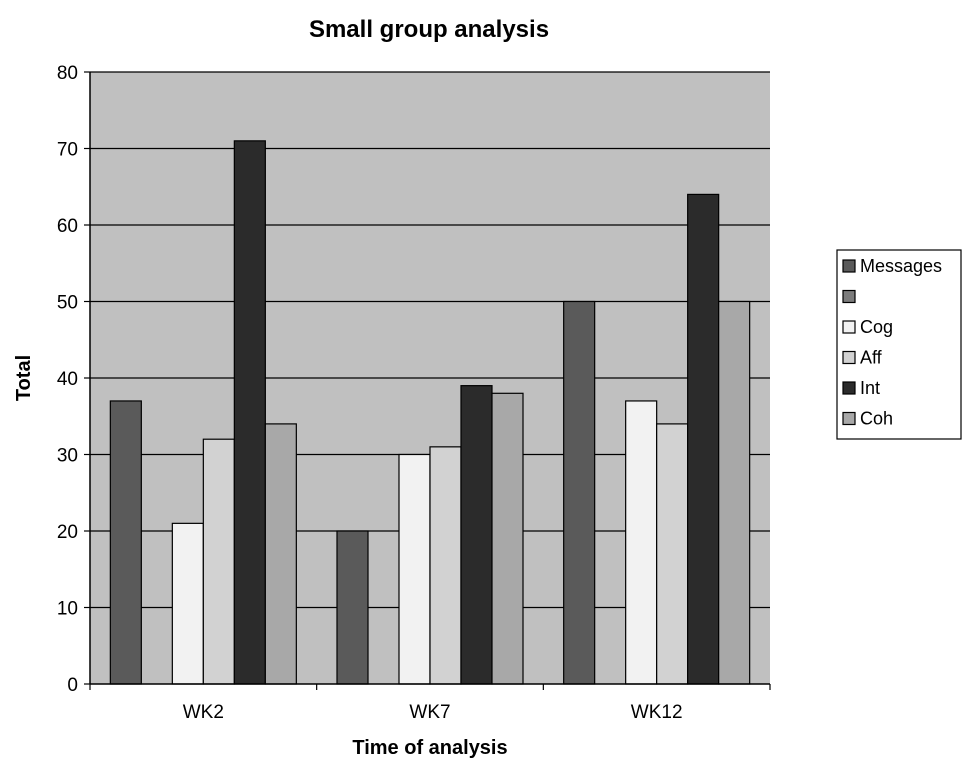 The image size is (963, 762). I want to click on legend-label: Aff, so click(871, 358).